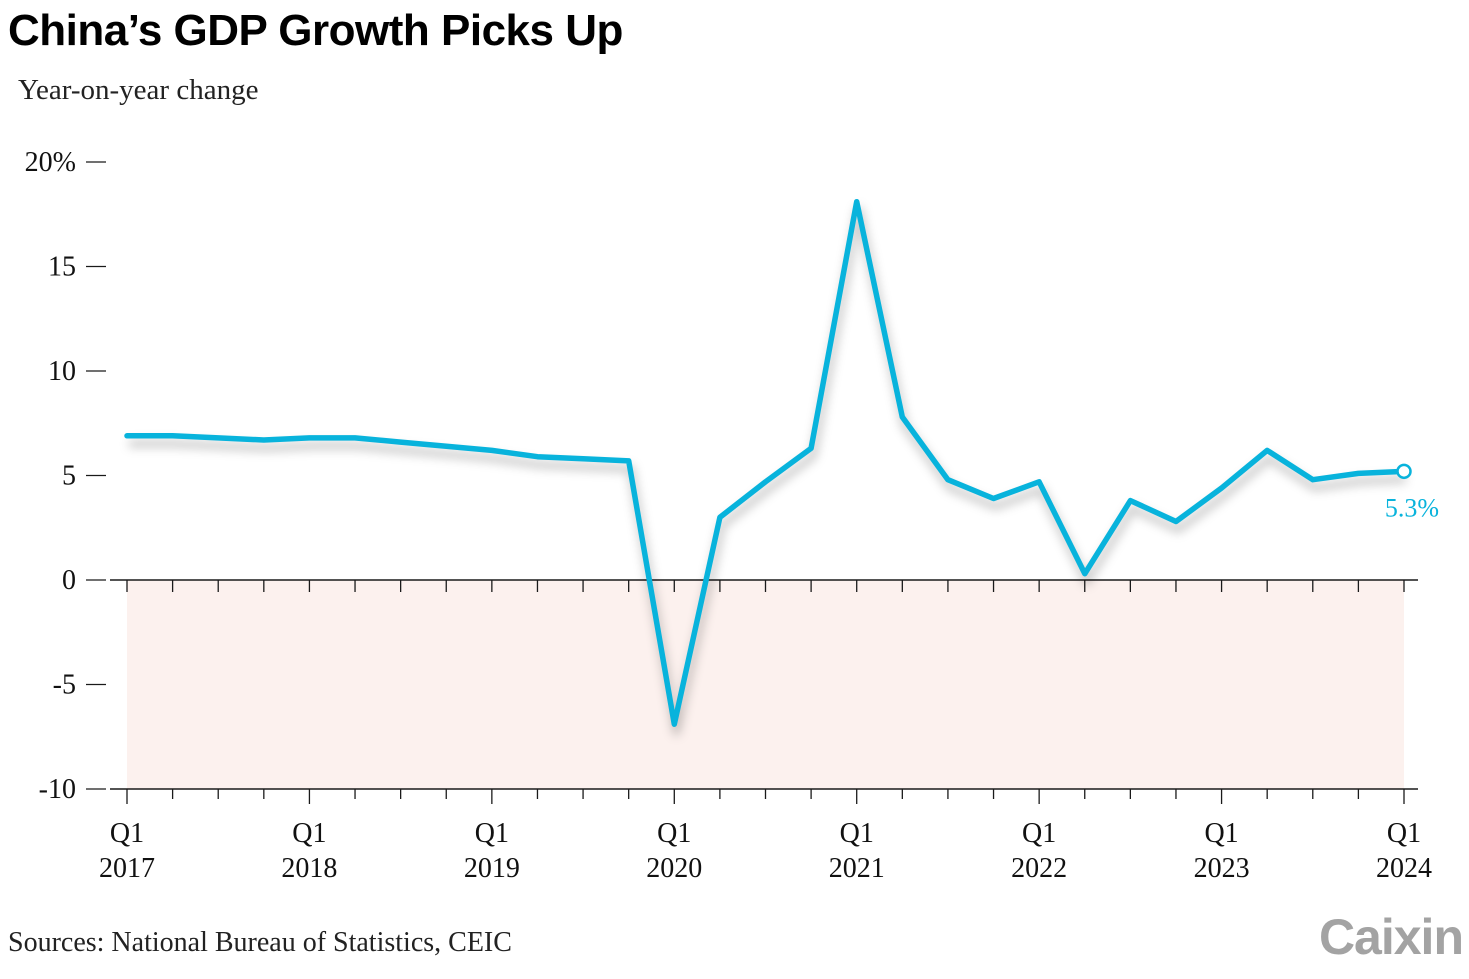 This screenshot has width=1469, height=979. What do you see at coordinates (1391, 937) in the screenshot?
I see `caixin-logo: Caixin` at bounding box center [1391, 937].